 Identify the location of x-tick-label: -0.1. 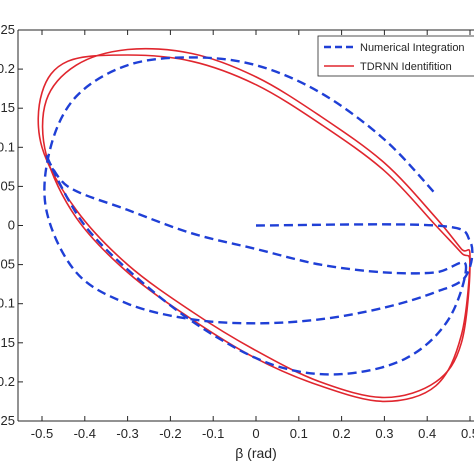
(213, 433).